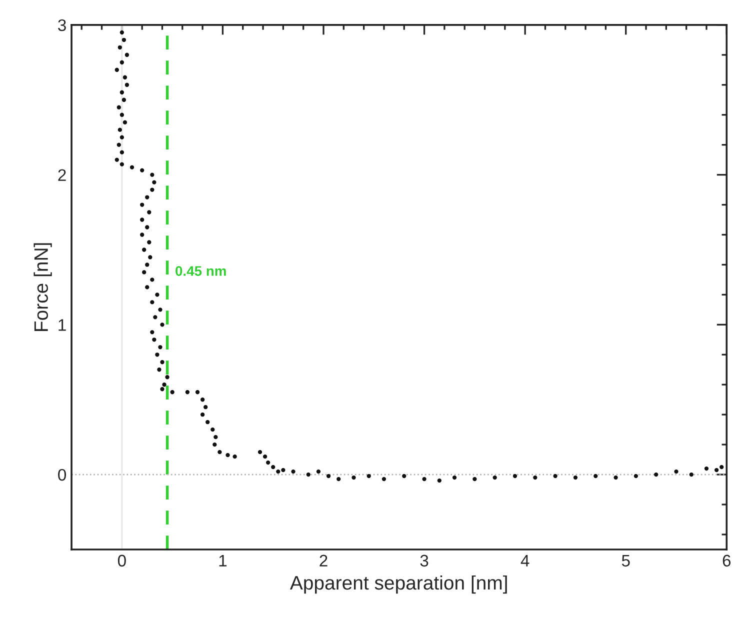 The image size is (753, 623). What do you see at coordinates (62, 474) in the screenshot?
I see `y-tick-label: 0` at bounding box center [62, 474].